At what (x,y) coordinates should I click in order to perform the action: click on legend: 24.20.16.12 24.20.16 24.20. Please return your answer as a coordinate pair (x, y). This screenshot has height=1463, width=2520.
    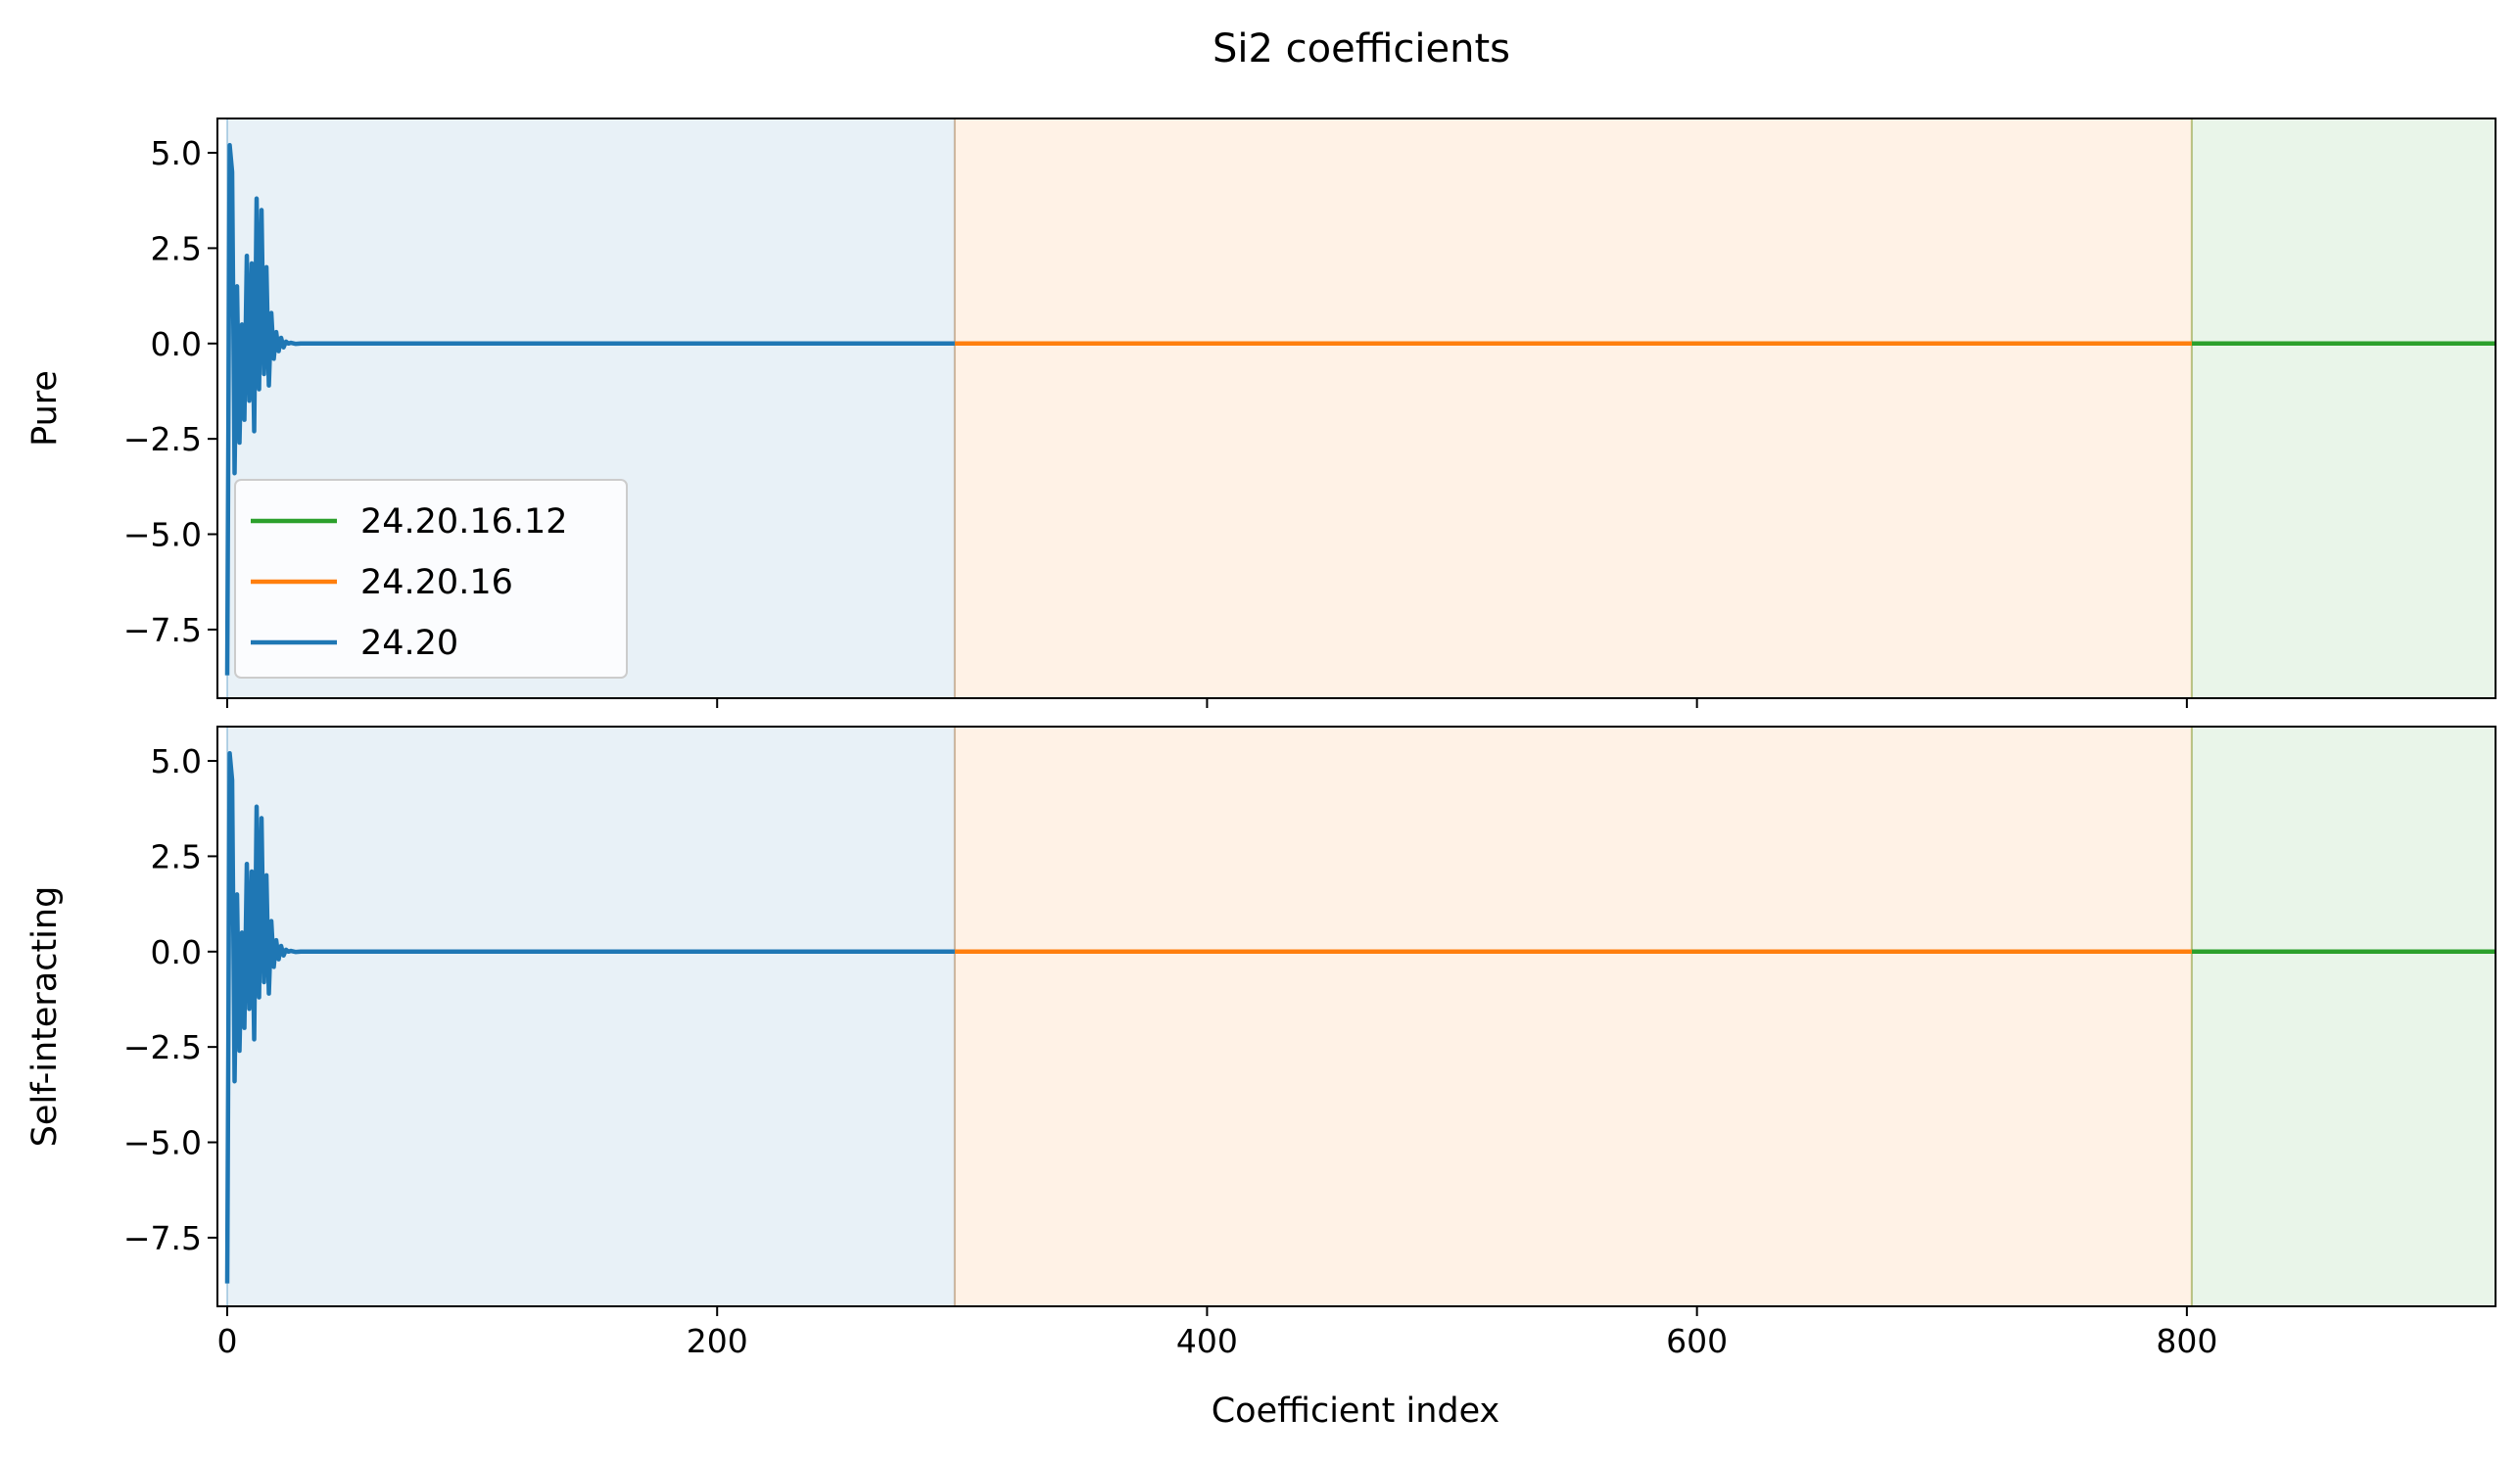
    Looking at the image, I should click on (431, 579).